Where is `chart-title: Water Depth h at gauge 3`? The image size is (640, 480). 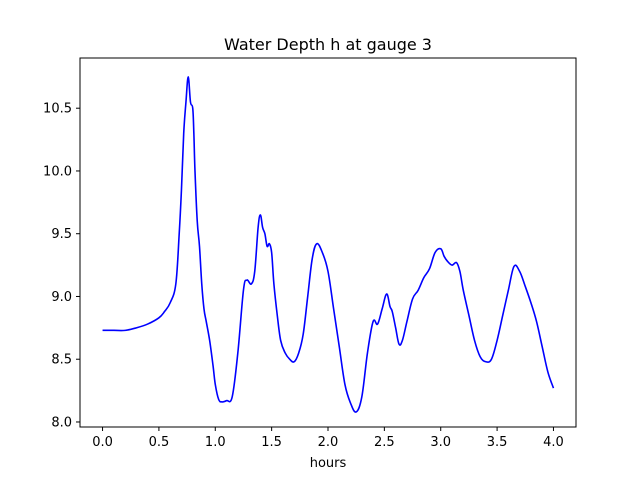 chart-title: Water Depth h at gauge 3 is located at coordinates (328, 44).